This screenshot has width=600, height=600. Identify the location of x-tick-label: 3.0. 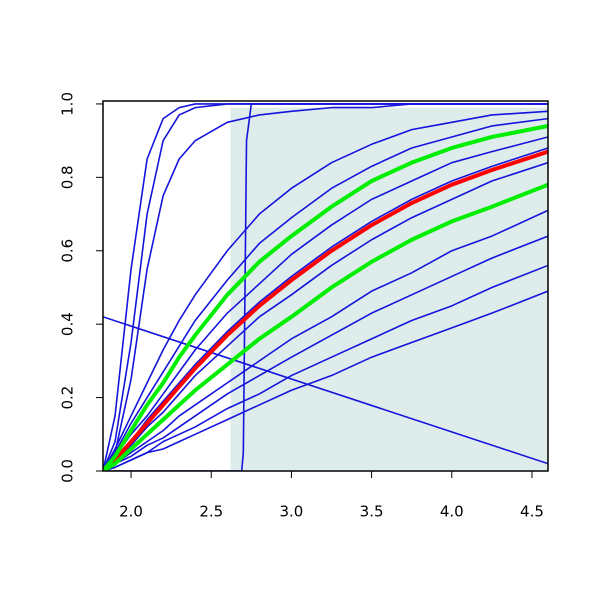
(291, 512).